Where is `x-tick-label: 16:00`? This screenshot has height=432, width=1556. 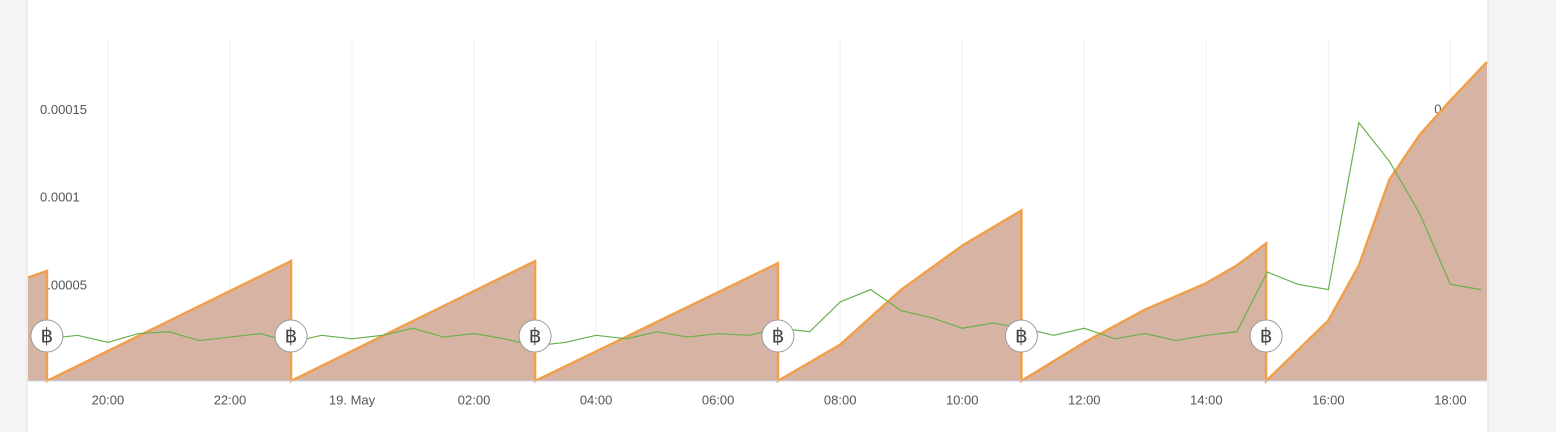
x-tick-label: 16:00 is located at coordinates (1328, 399).